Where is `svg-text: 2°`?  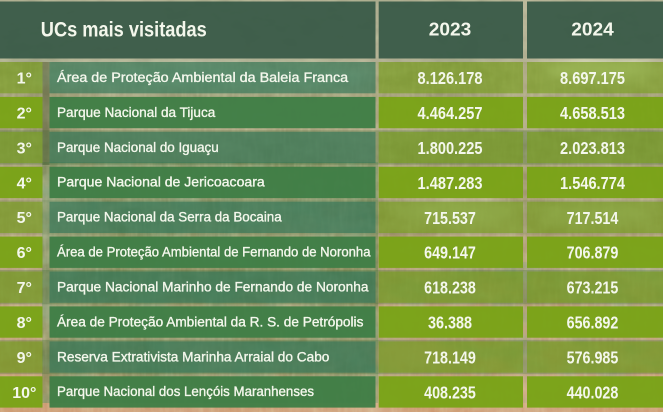
svg-text: 2° is located at coordinates (24, 113).